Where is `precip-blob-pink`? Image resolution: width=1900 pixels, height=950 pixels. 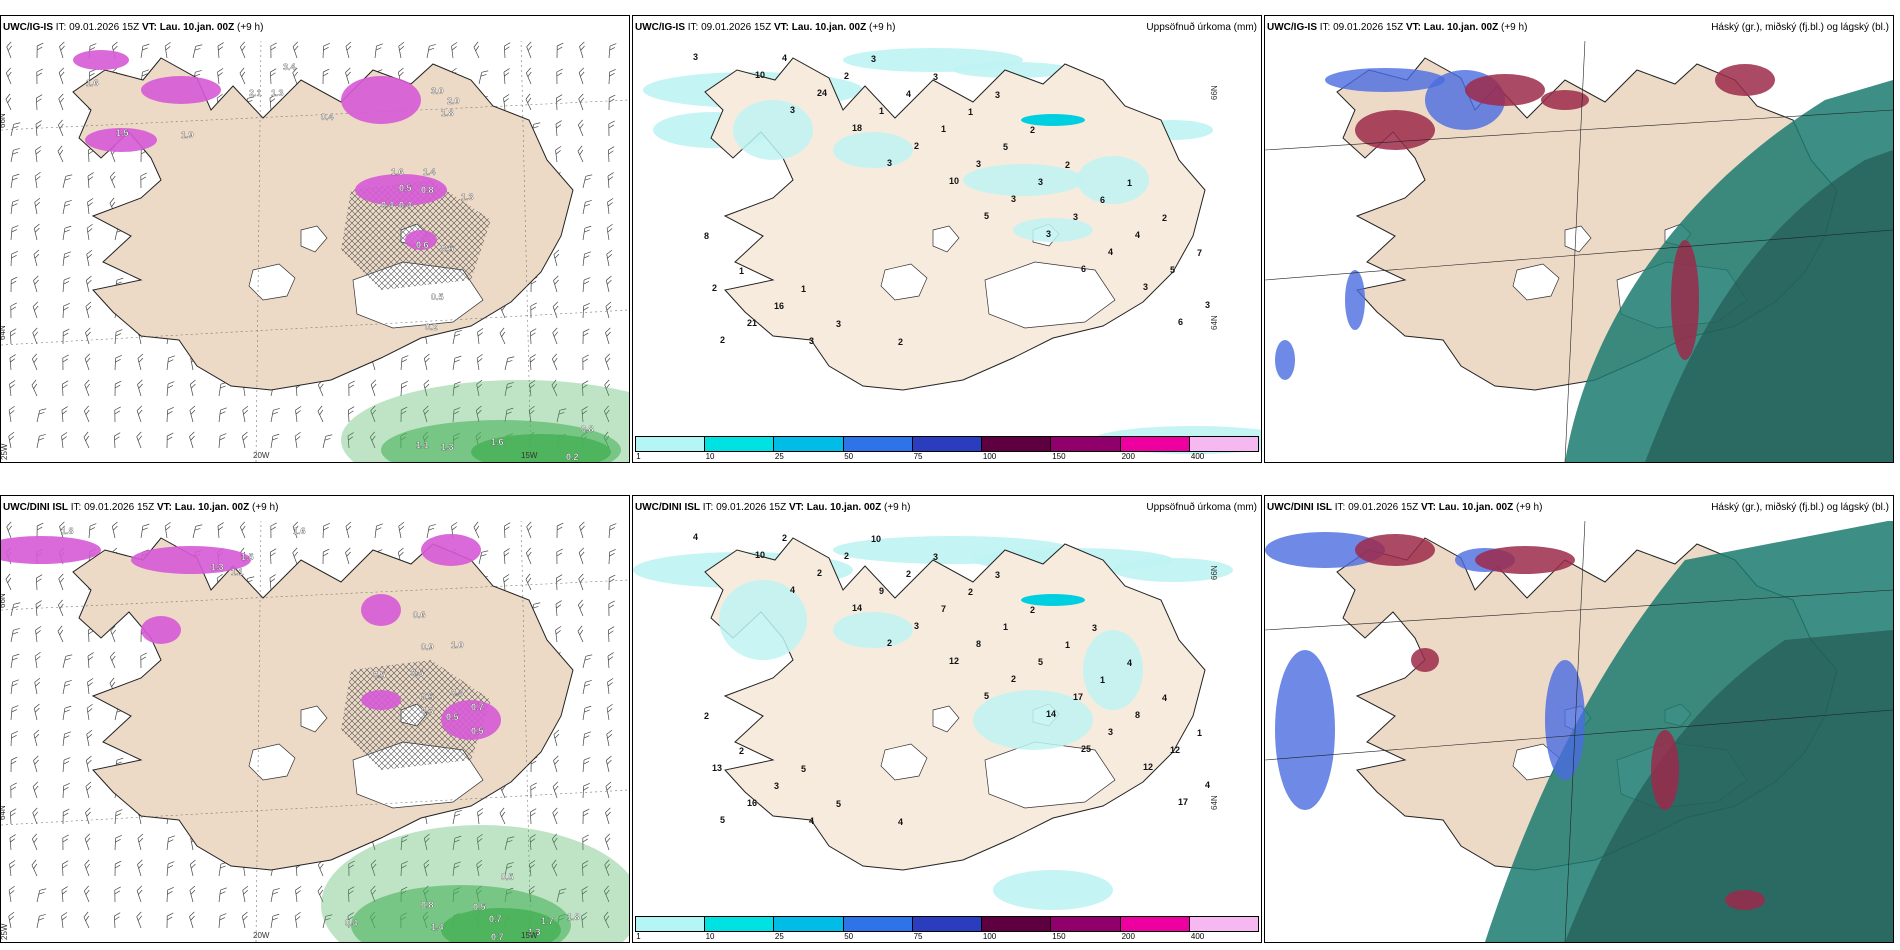
precip-blob-pink is located at coordinates (191, 560).